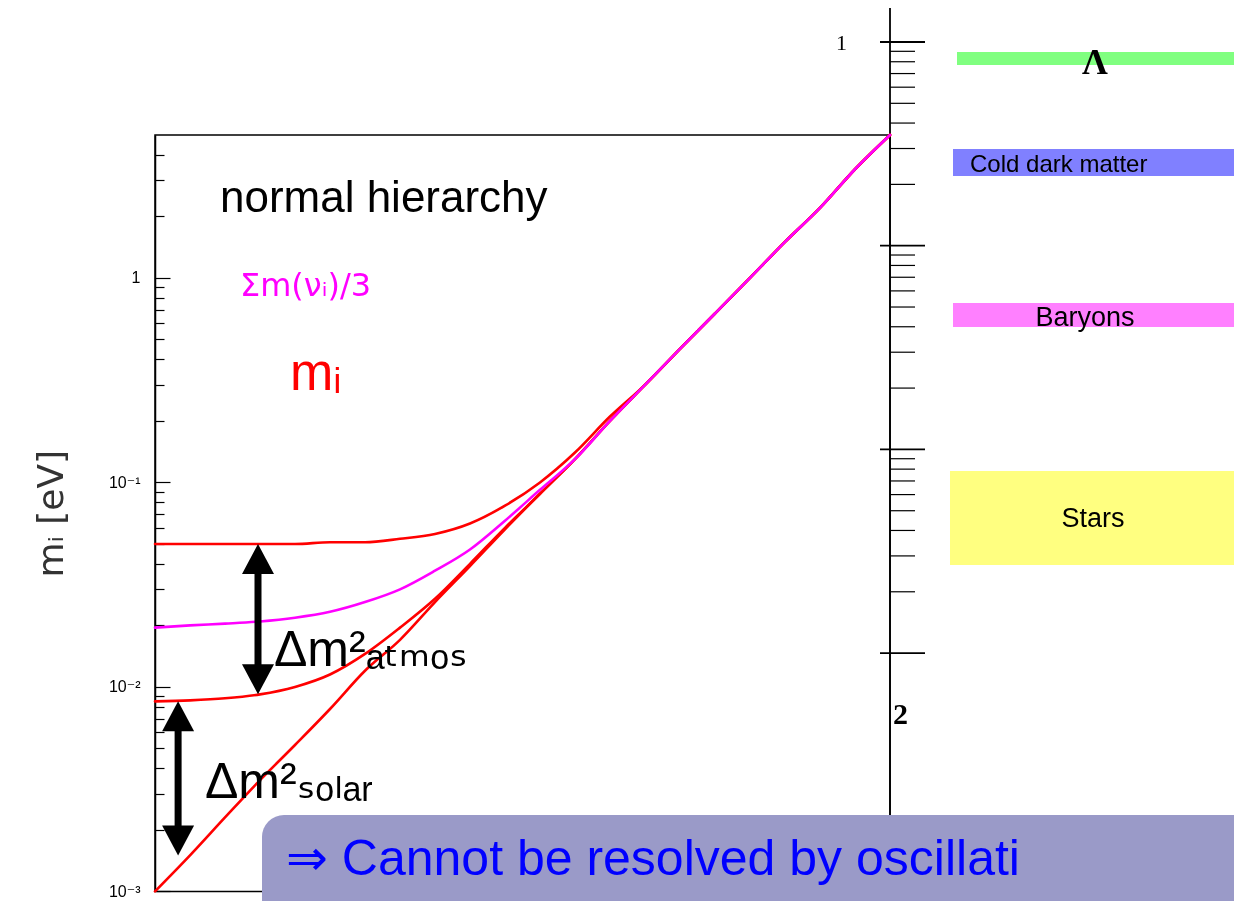 The height and width of the screenshot is (901, 1234). Describe the element at coordinates (136, 278) in the screenshot. I see `y-tick-label: 1` at that location.